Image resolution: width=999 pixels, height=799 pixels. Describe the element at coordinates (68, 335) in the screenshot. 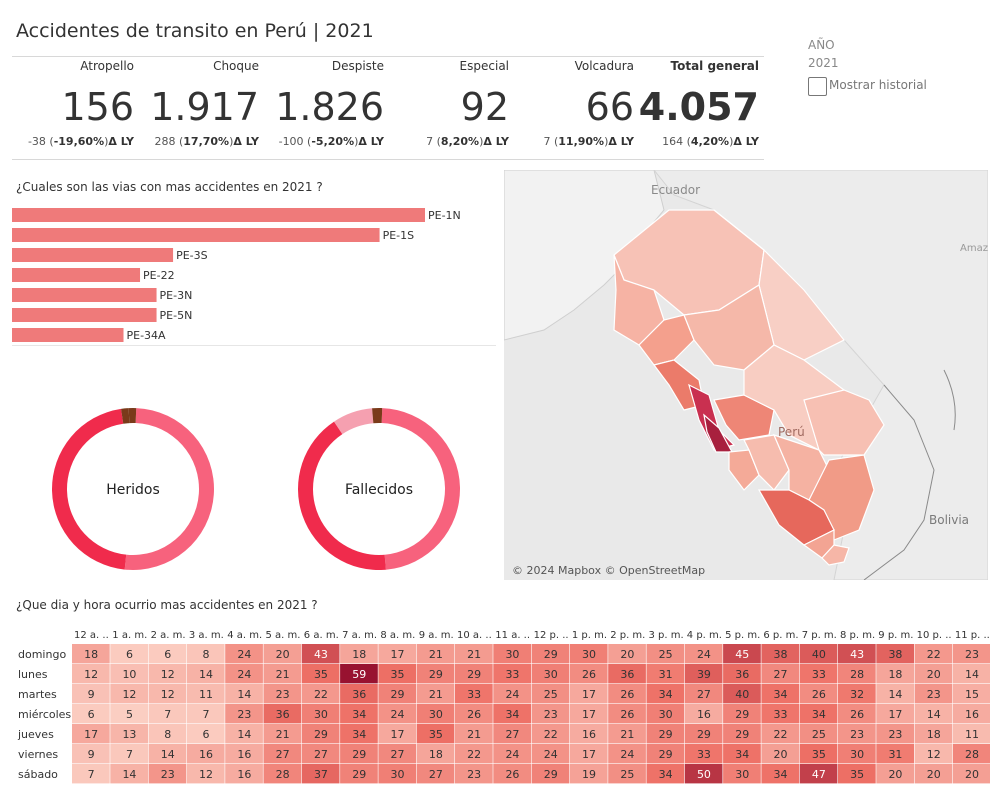

I see `bar-PE-34A` at that location.